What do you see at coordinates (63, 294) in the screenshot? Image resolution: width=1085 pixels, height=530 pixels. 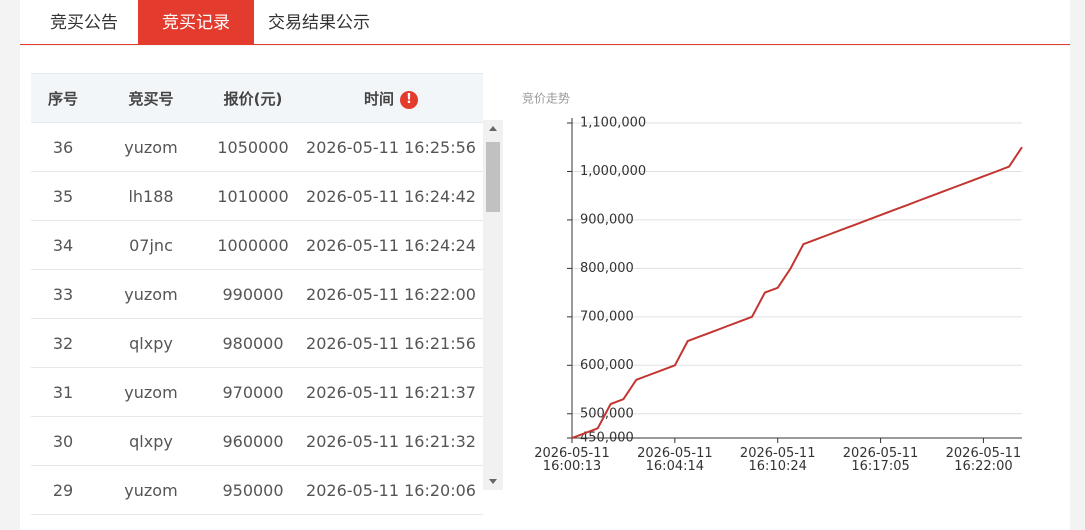 I see `cell: 33` at bounding box center [63, 294].